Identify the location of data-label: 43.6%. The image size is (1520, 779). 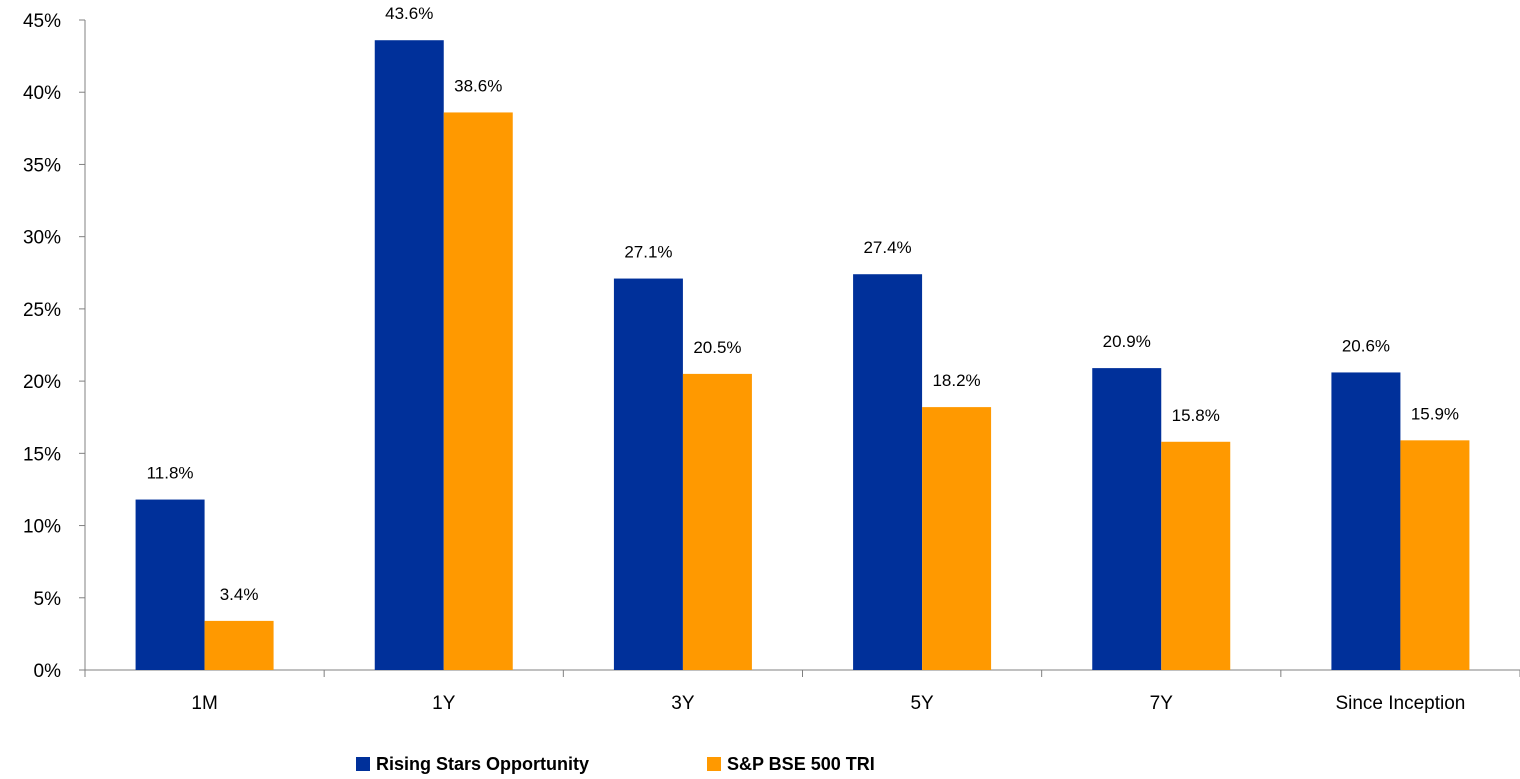
(409, 13).